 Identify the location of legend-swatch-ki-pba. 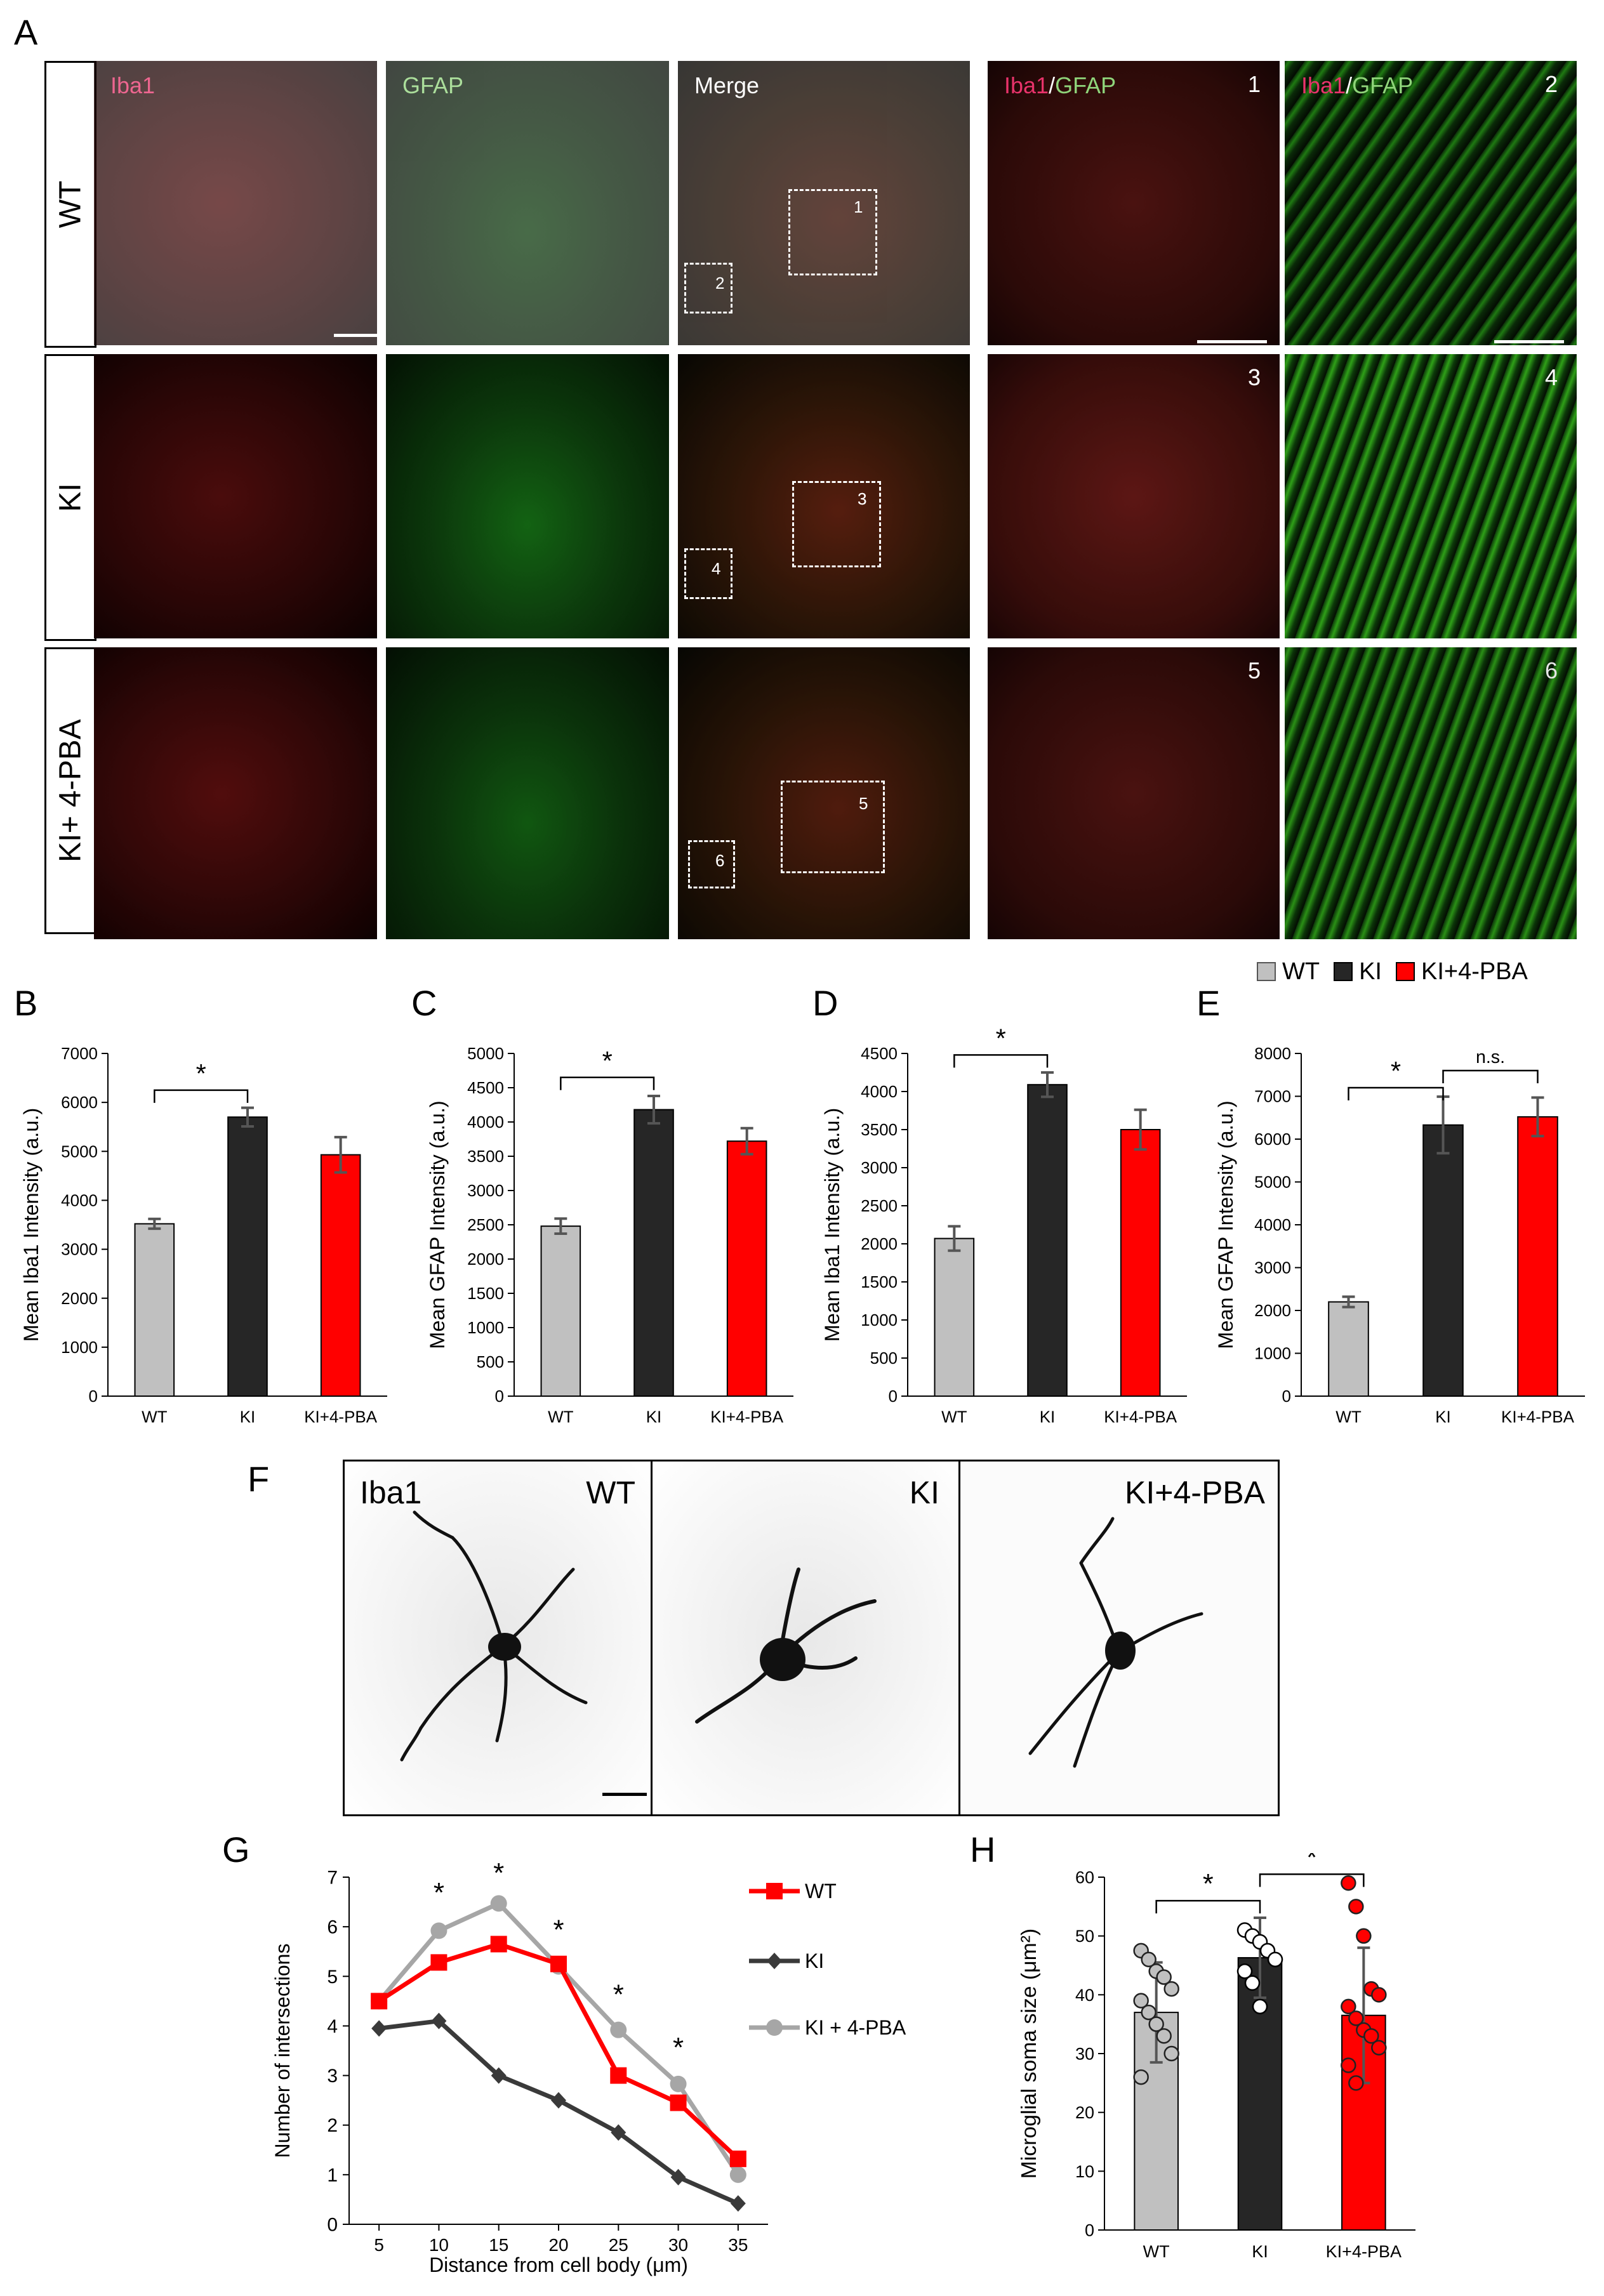
(1405, 972).